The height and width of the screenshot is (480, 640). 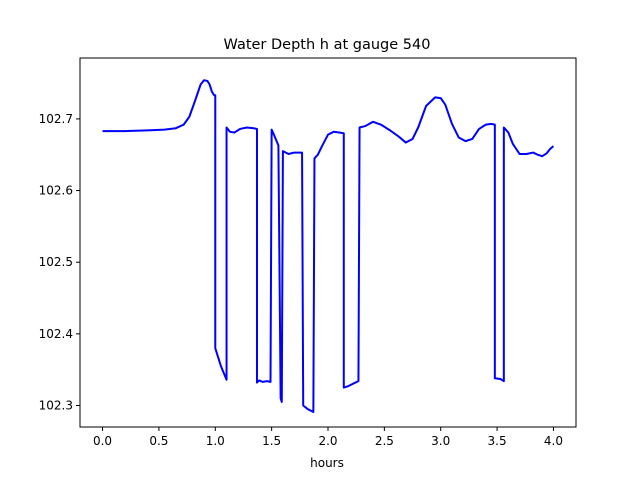 What do you see at coordinates (553, 441) in the screenshot?
I see `x-tick-label: 4.0` at bounding box center [553, 441].